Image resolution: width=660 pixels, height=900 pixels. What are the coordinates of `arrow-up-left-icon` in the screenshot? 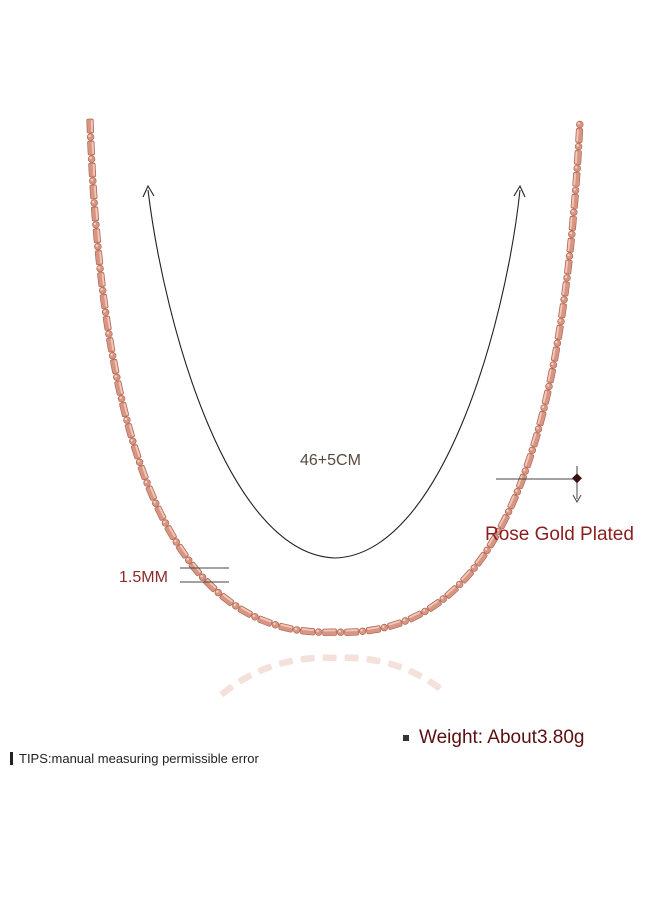 It's located at (148, 191).